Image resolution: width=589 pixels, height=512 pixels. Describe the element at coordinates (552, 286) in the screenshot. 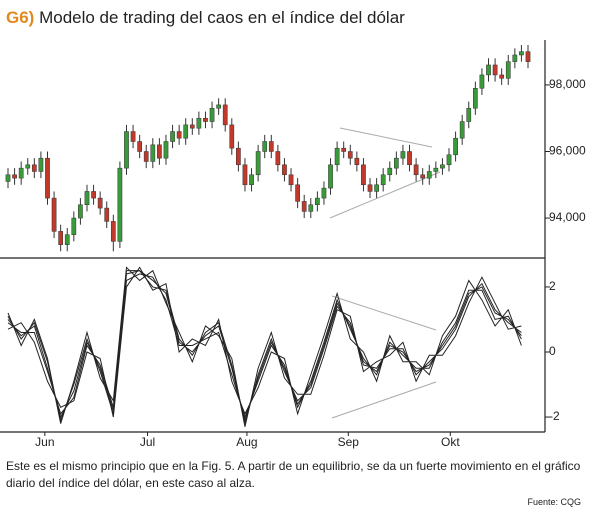

I see `y-tick-label: 2` at that location.